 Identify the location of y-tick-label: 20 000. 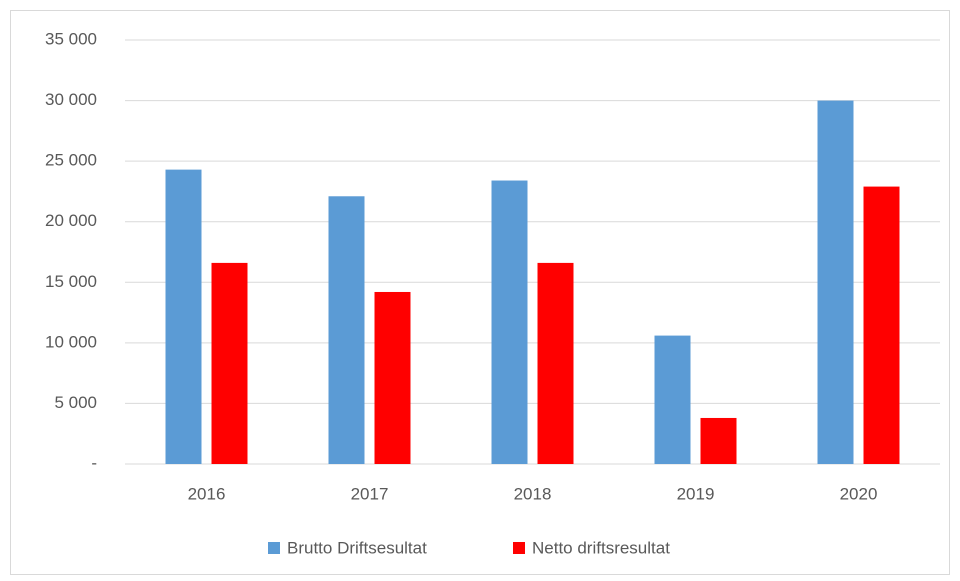
(71, 220).